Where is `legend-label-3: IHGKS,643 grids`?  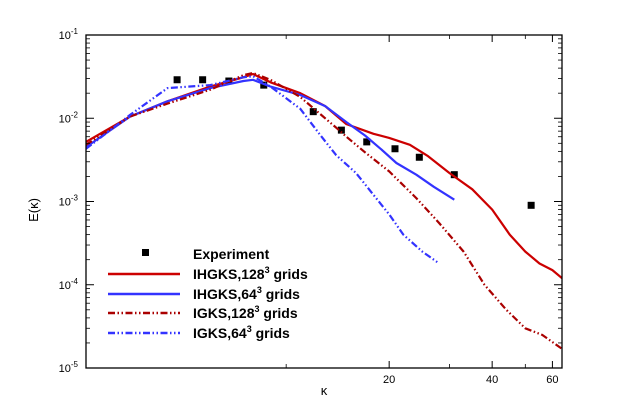
legend-label-3: IHGKS,643 grids is located at coordinates (246, 293).